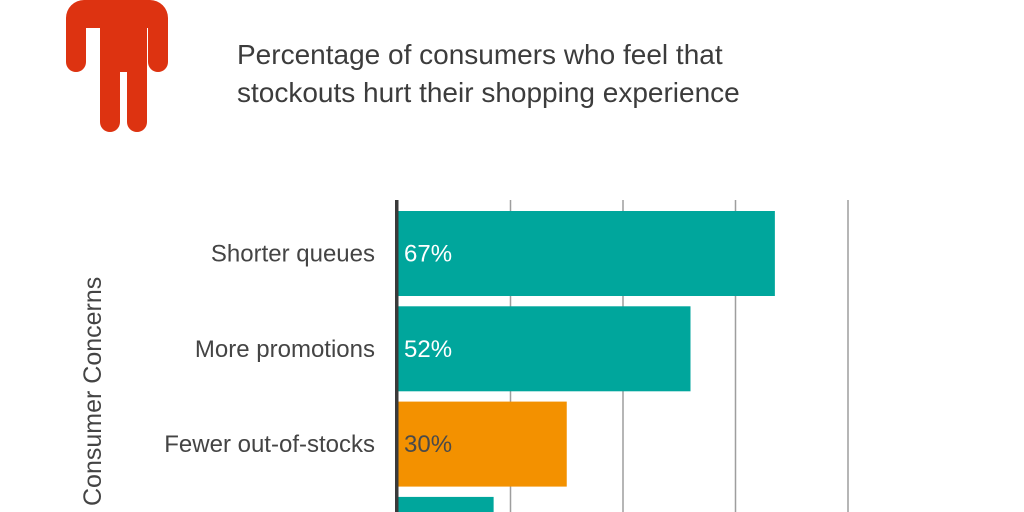 Image resolution: width=1024 pixels, height=512 pixels. Describe the element at coordinates (397, 356) in the screenshot. I see `y-axis-line` at that location.